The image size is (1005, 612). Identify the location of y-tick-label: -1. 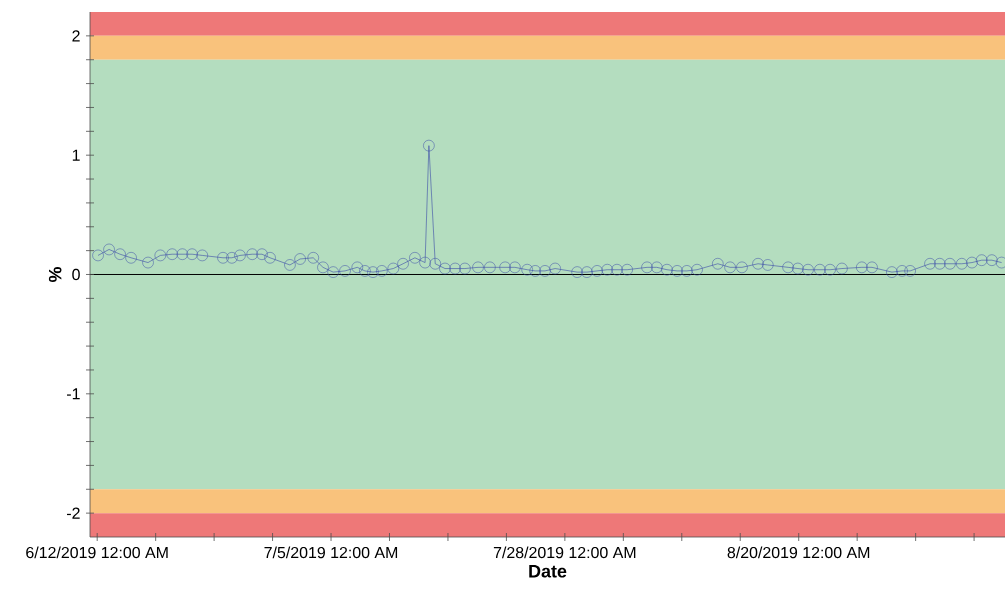
(73, 394).